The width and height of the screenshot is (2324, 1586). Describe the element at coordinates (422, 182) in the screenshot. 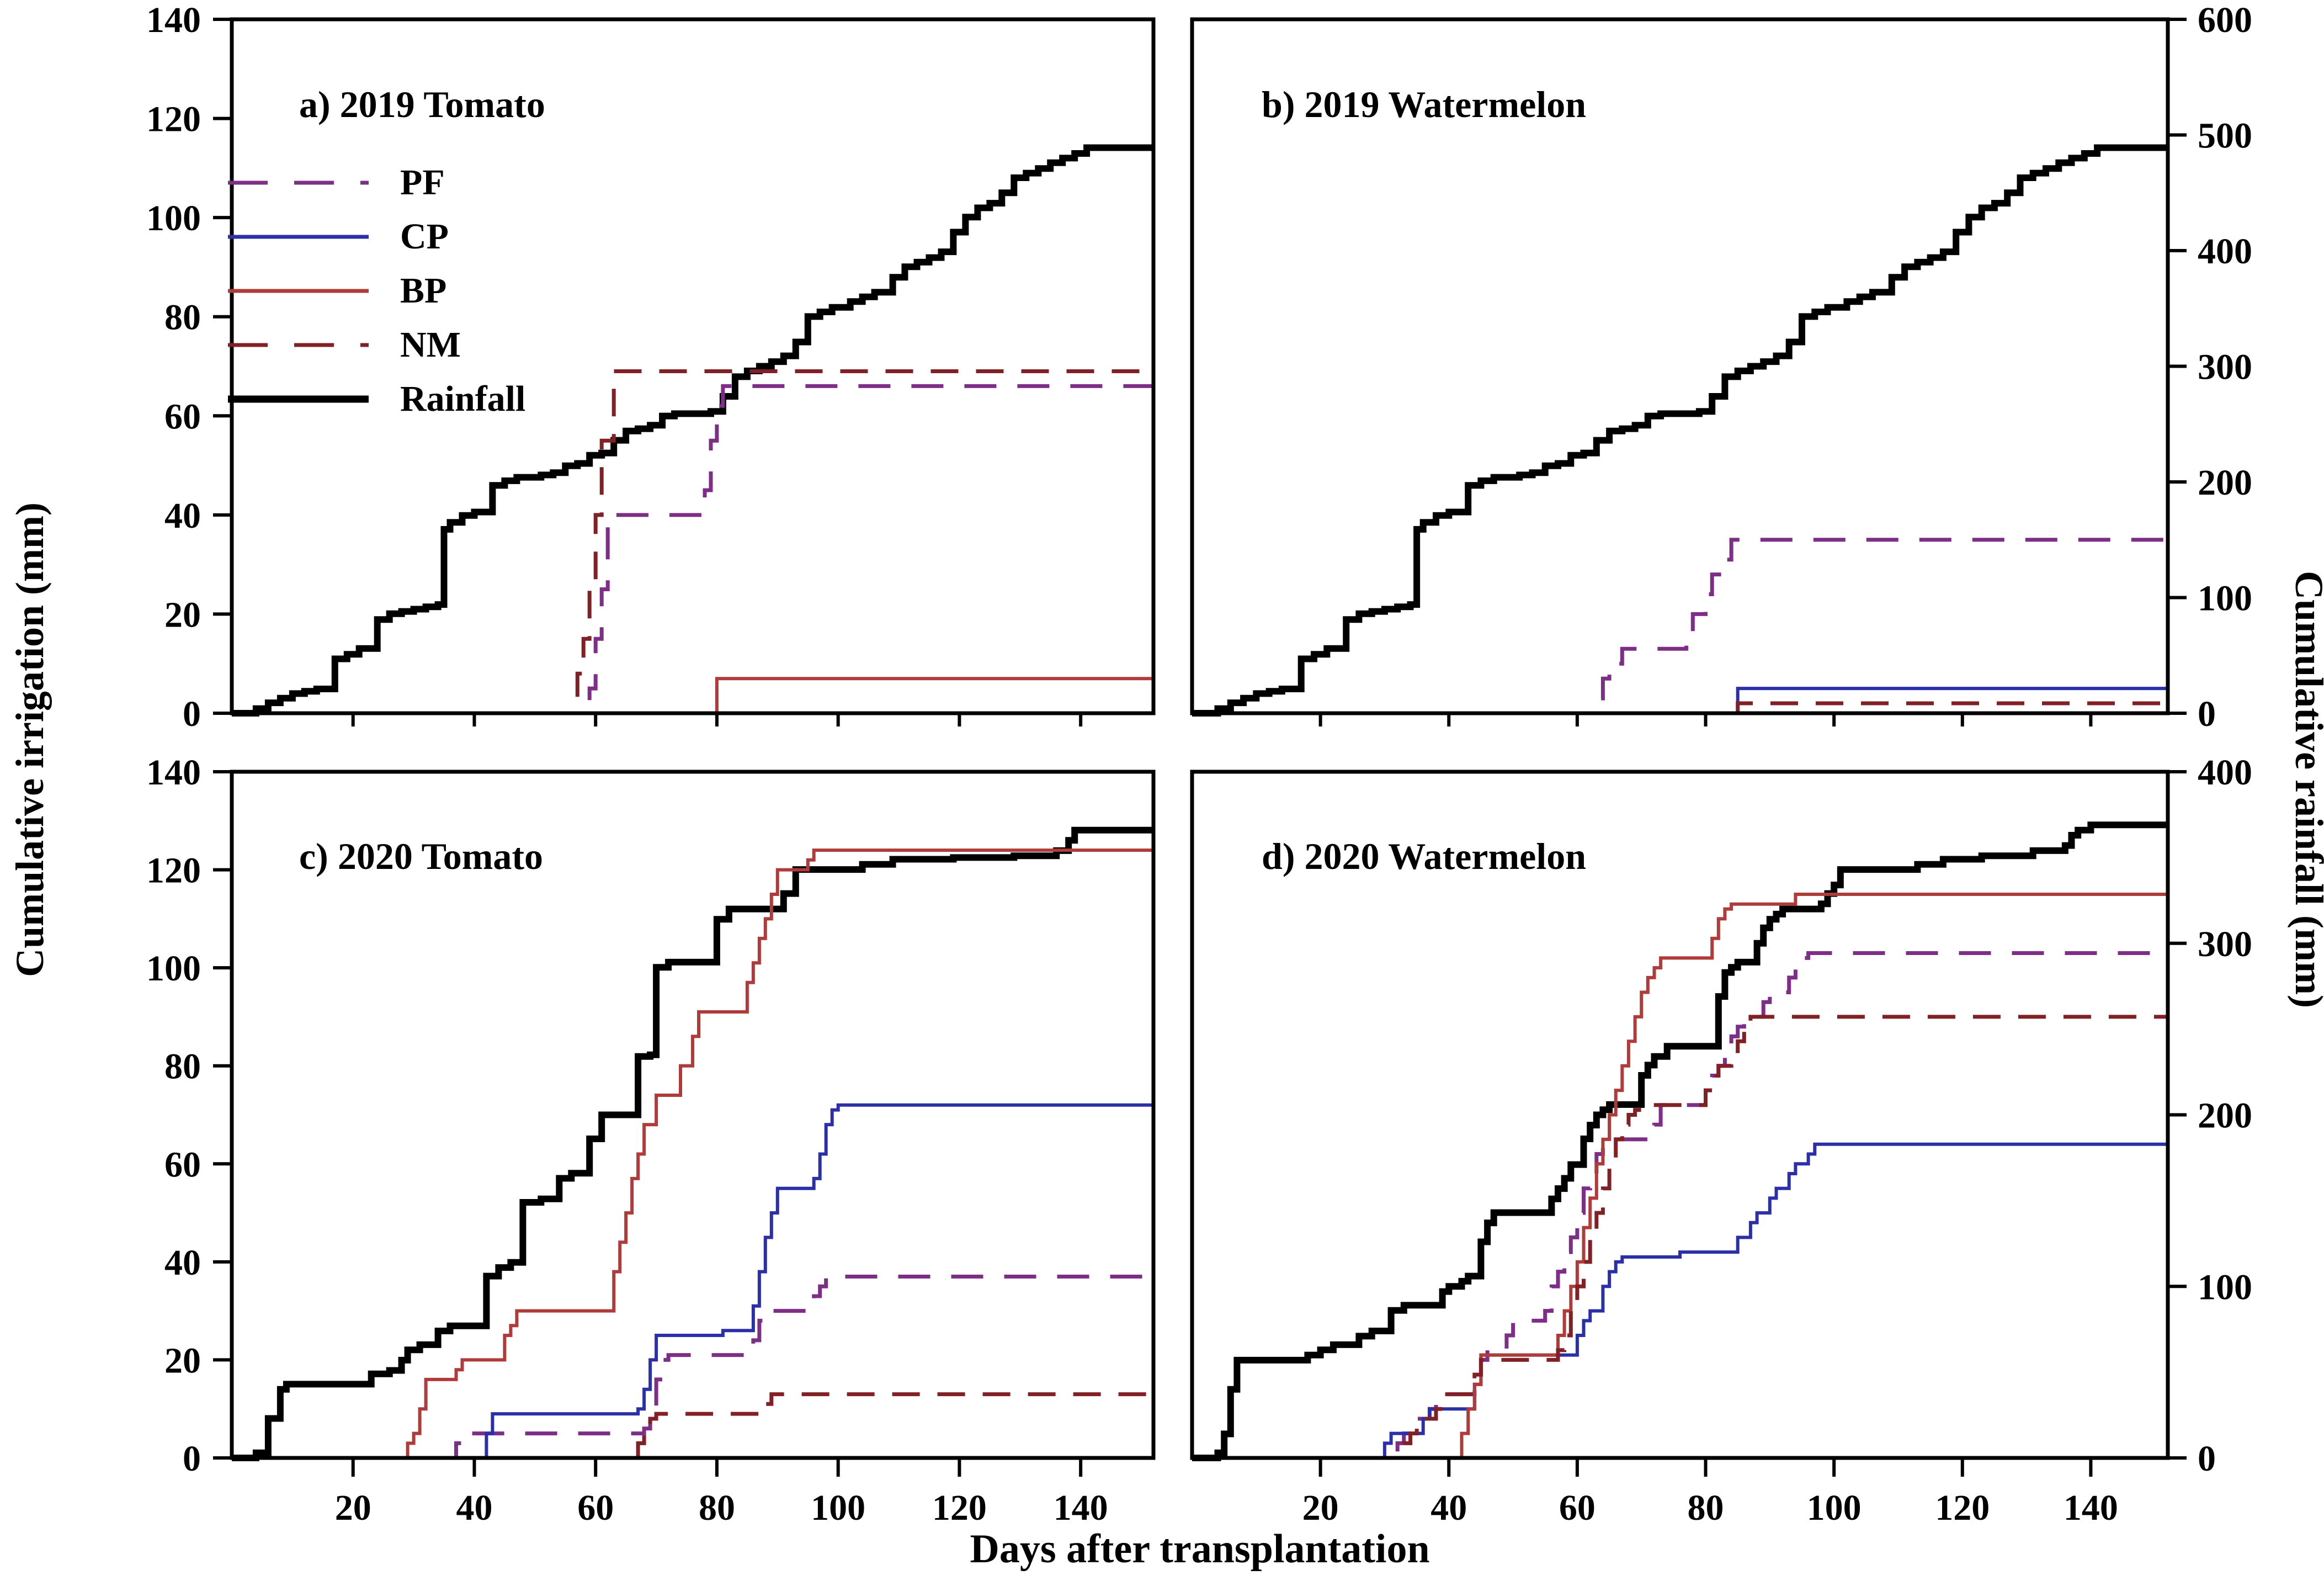

I see `legend-label-pf: PF` at that location.